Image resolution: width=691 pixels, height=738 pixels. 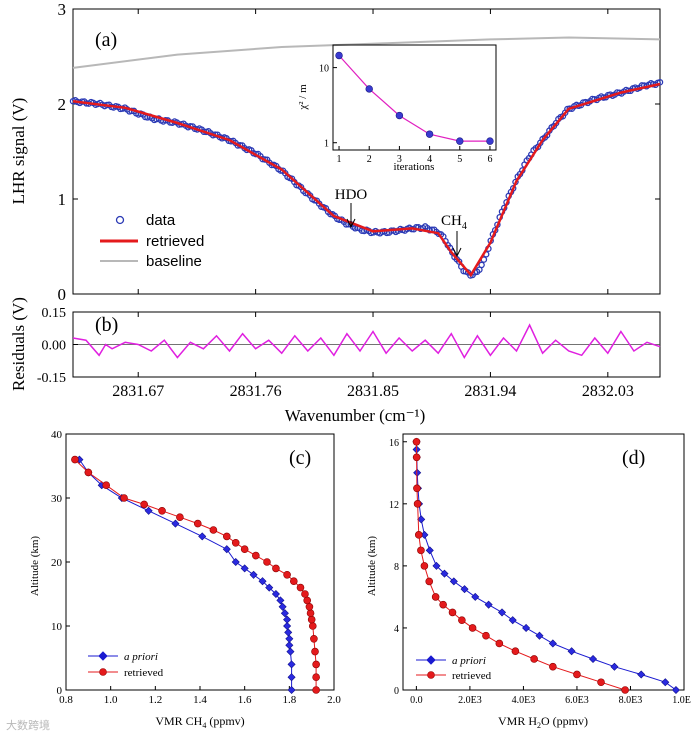 I want to click on xtick-label: 8.0E3, so click(x=631, y=700).